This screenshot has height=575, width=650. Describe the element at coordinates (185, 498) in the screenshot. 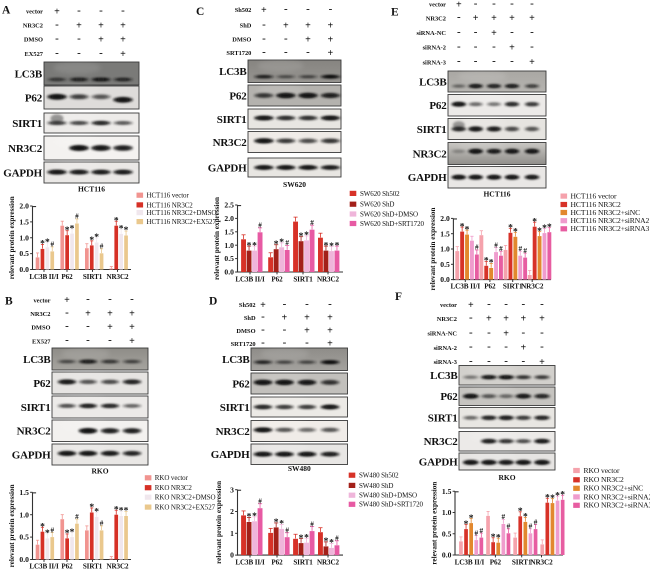

I see `svg-text: RKO NR3C2+DMSO` at that location.